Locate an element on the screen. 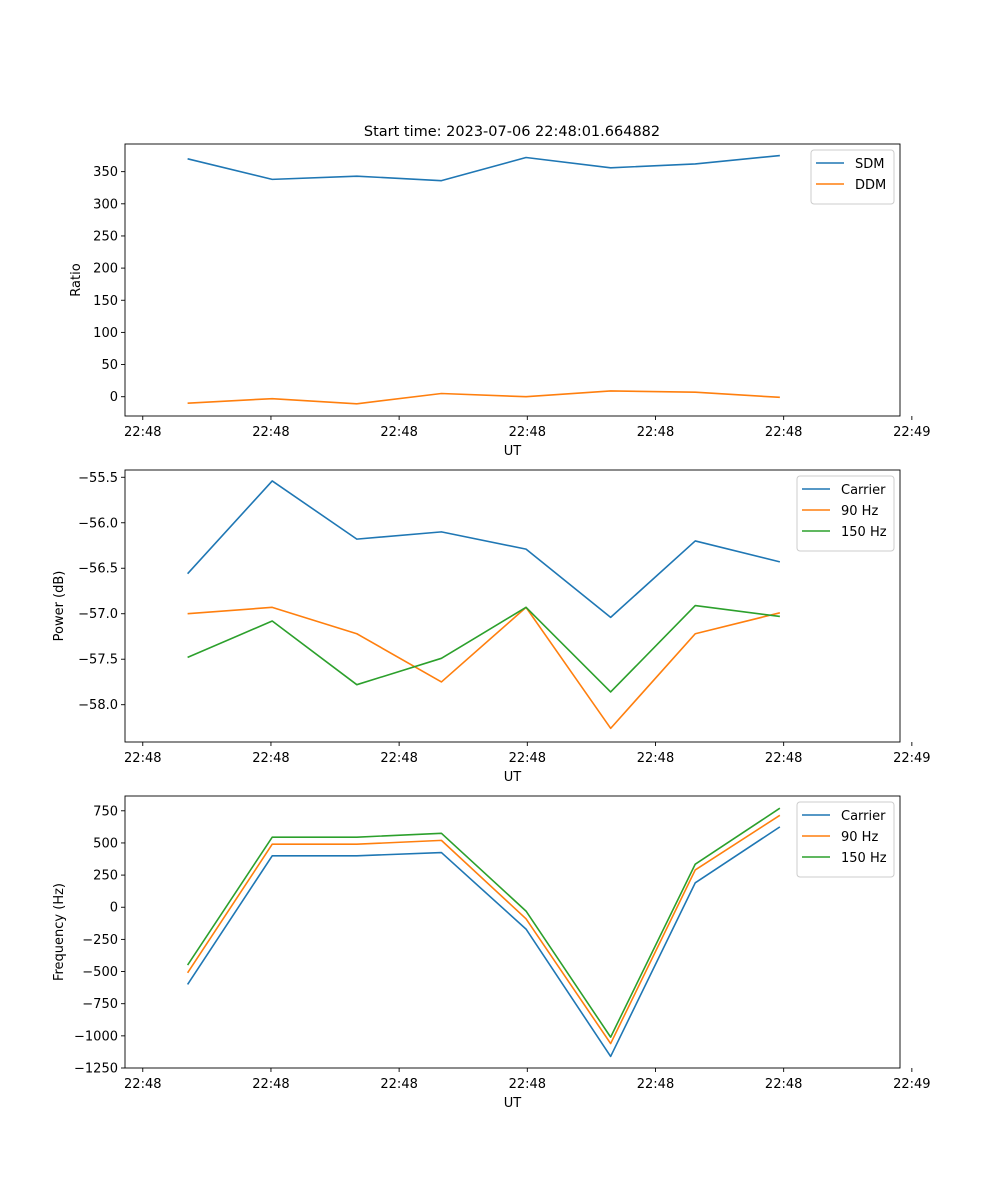 Image resolution: width=1000 pixels, height=1200 pixels. series-line-sdm is located at coordinates (483, 168).